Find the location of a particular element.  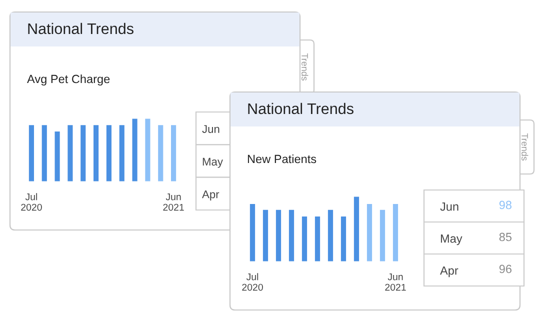

text: 85 is located at coordinates (505, 237).